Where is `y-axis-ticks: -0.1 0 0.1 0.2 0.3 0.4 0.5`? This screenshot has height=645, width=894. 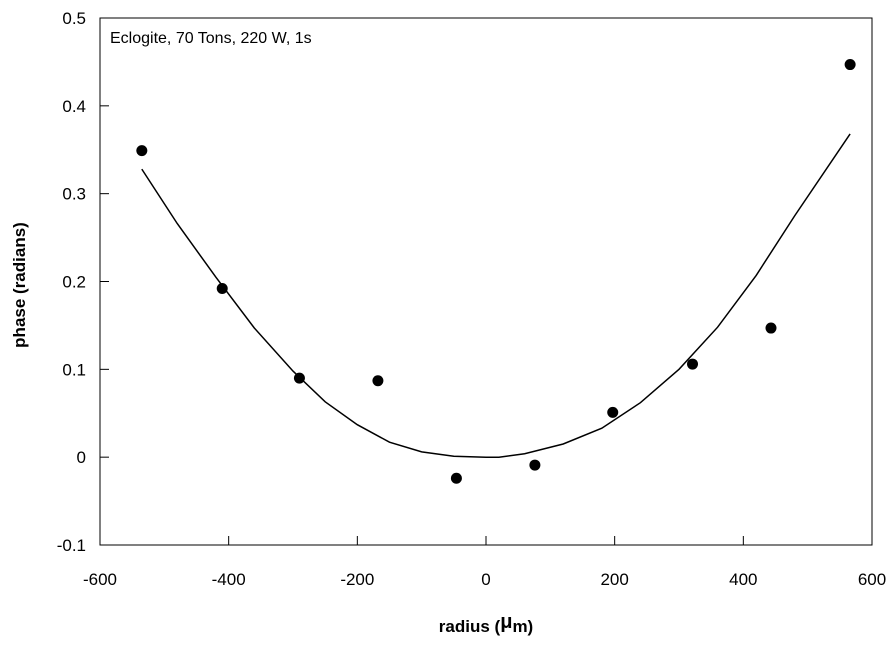 y-axis-ticks: -0.1 0 0.1 0.2 0.3 0.4 0.5 is located at coordinates (83, 282).